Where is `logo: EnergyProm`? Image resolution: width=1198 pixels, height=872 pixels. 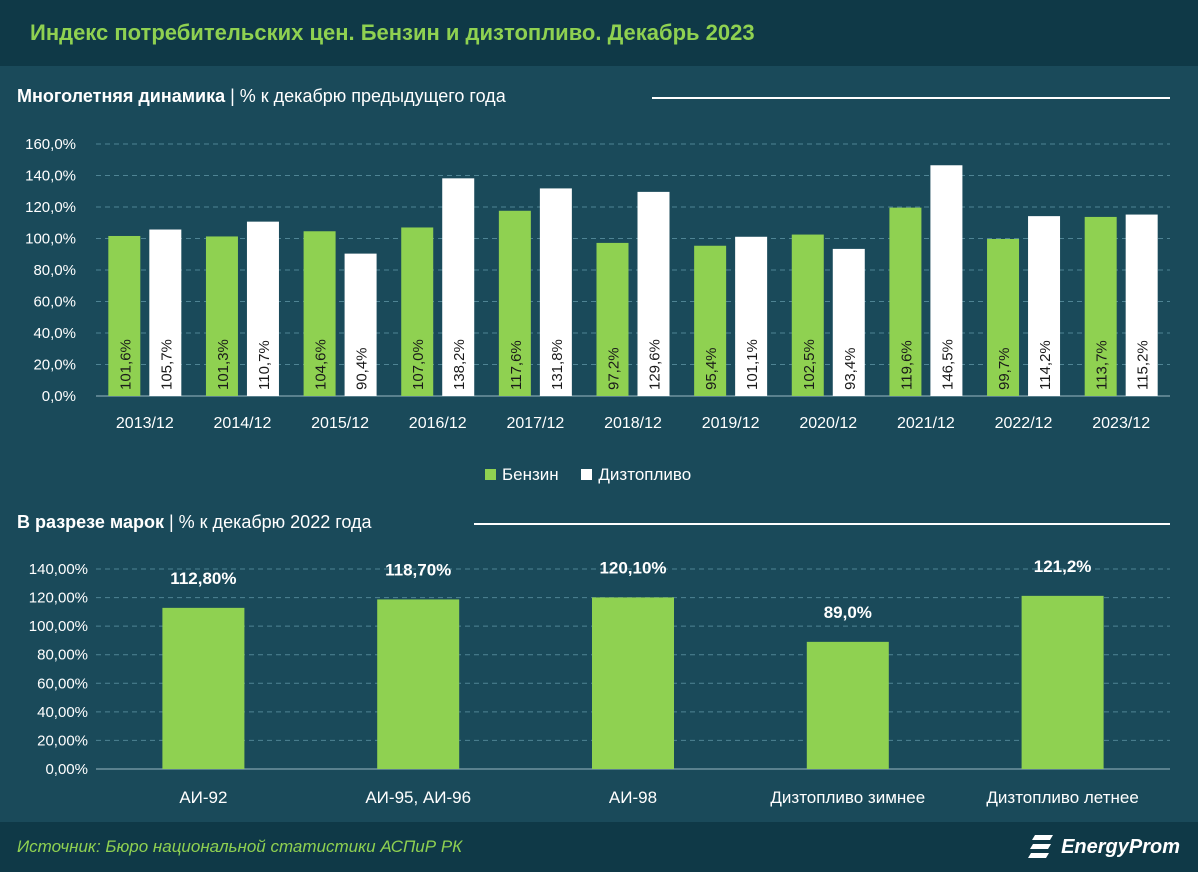
logo: EnergyProm is located at coordinates (1103, 848).